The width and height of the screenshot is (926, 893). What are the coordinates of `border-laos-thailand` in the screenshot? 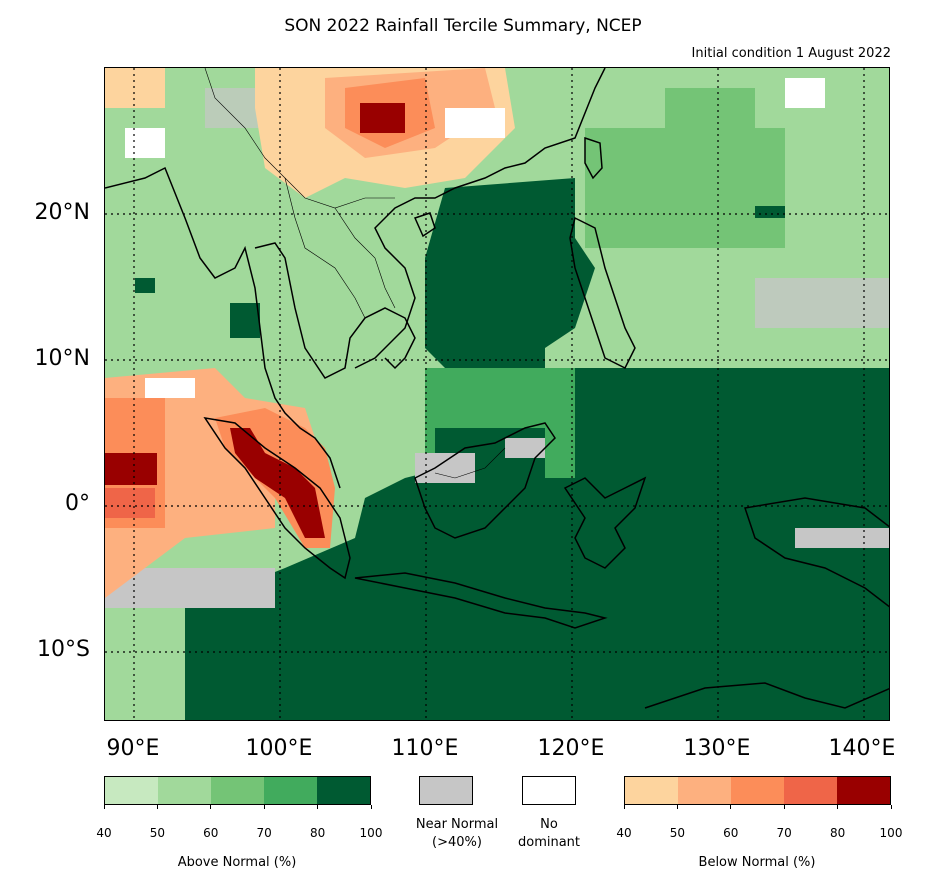 It's located at (325, 248).